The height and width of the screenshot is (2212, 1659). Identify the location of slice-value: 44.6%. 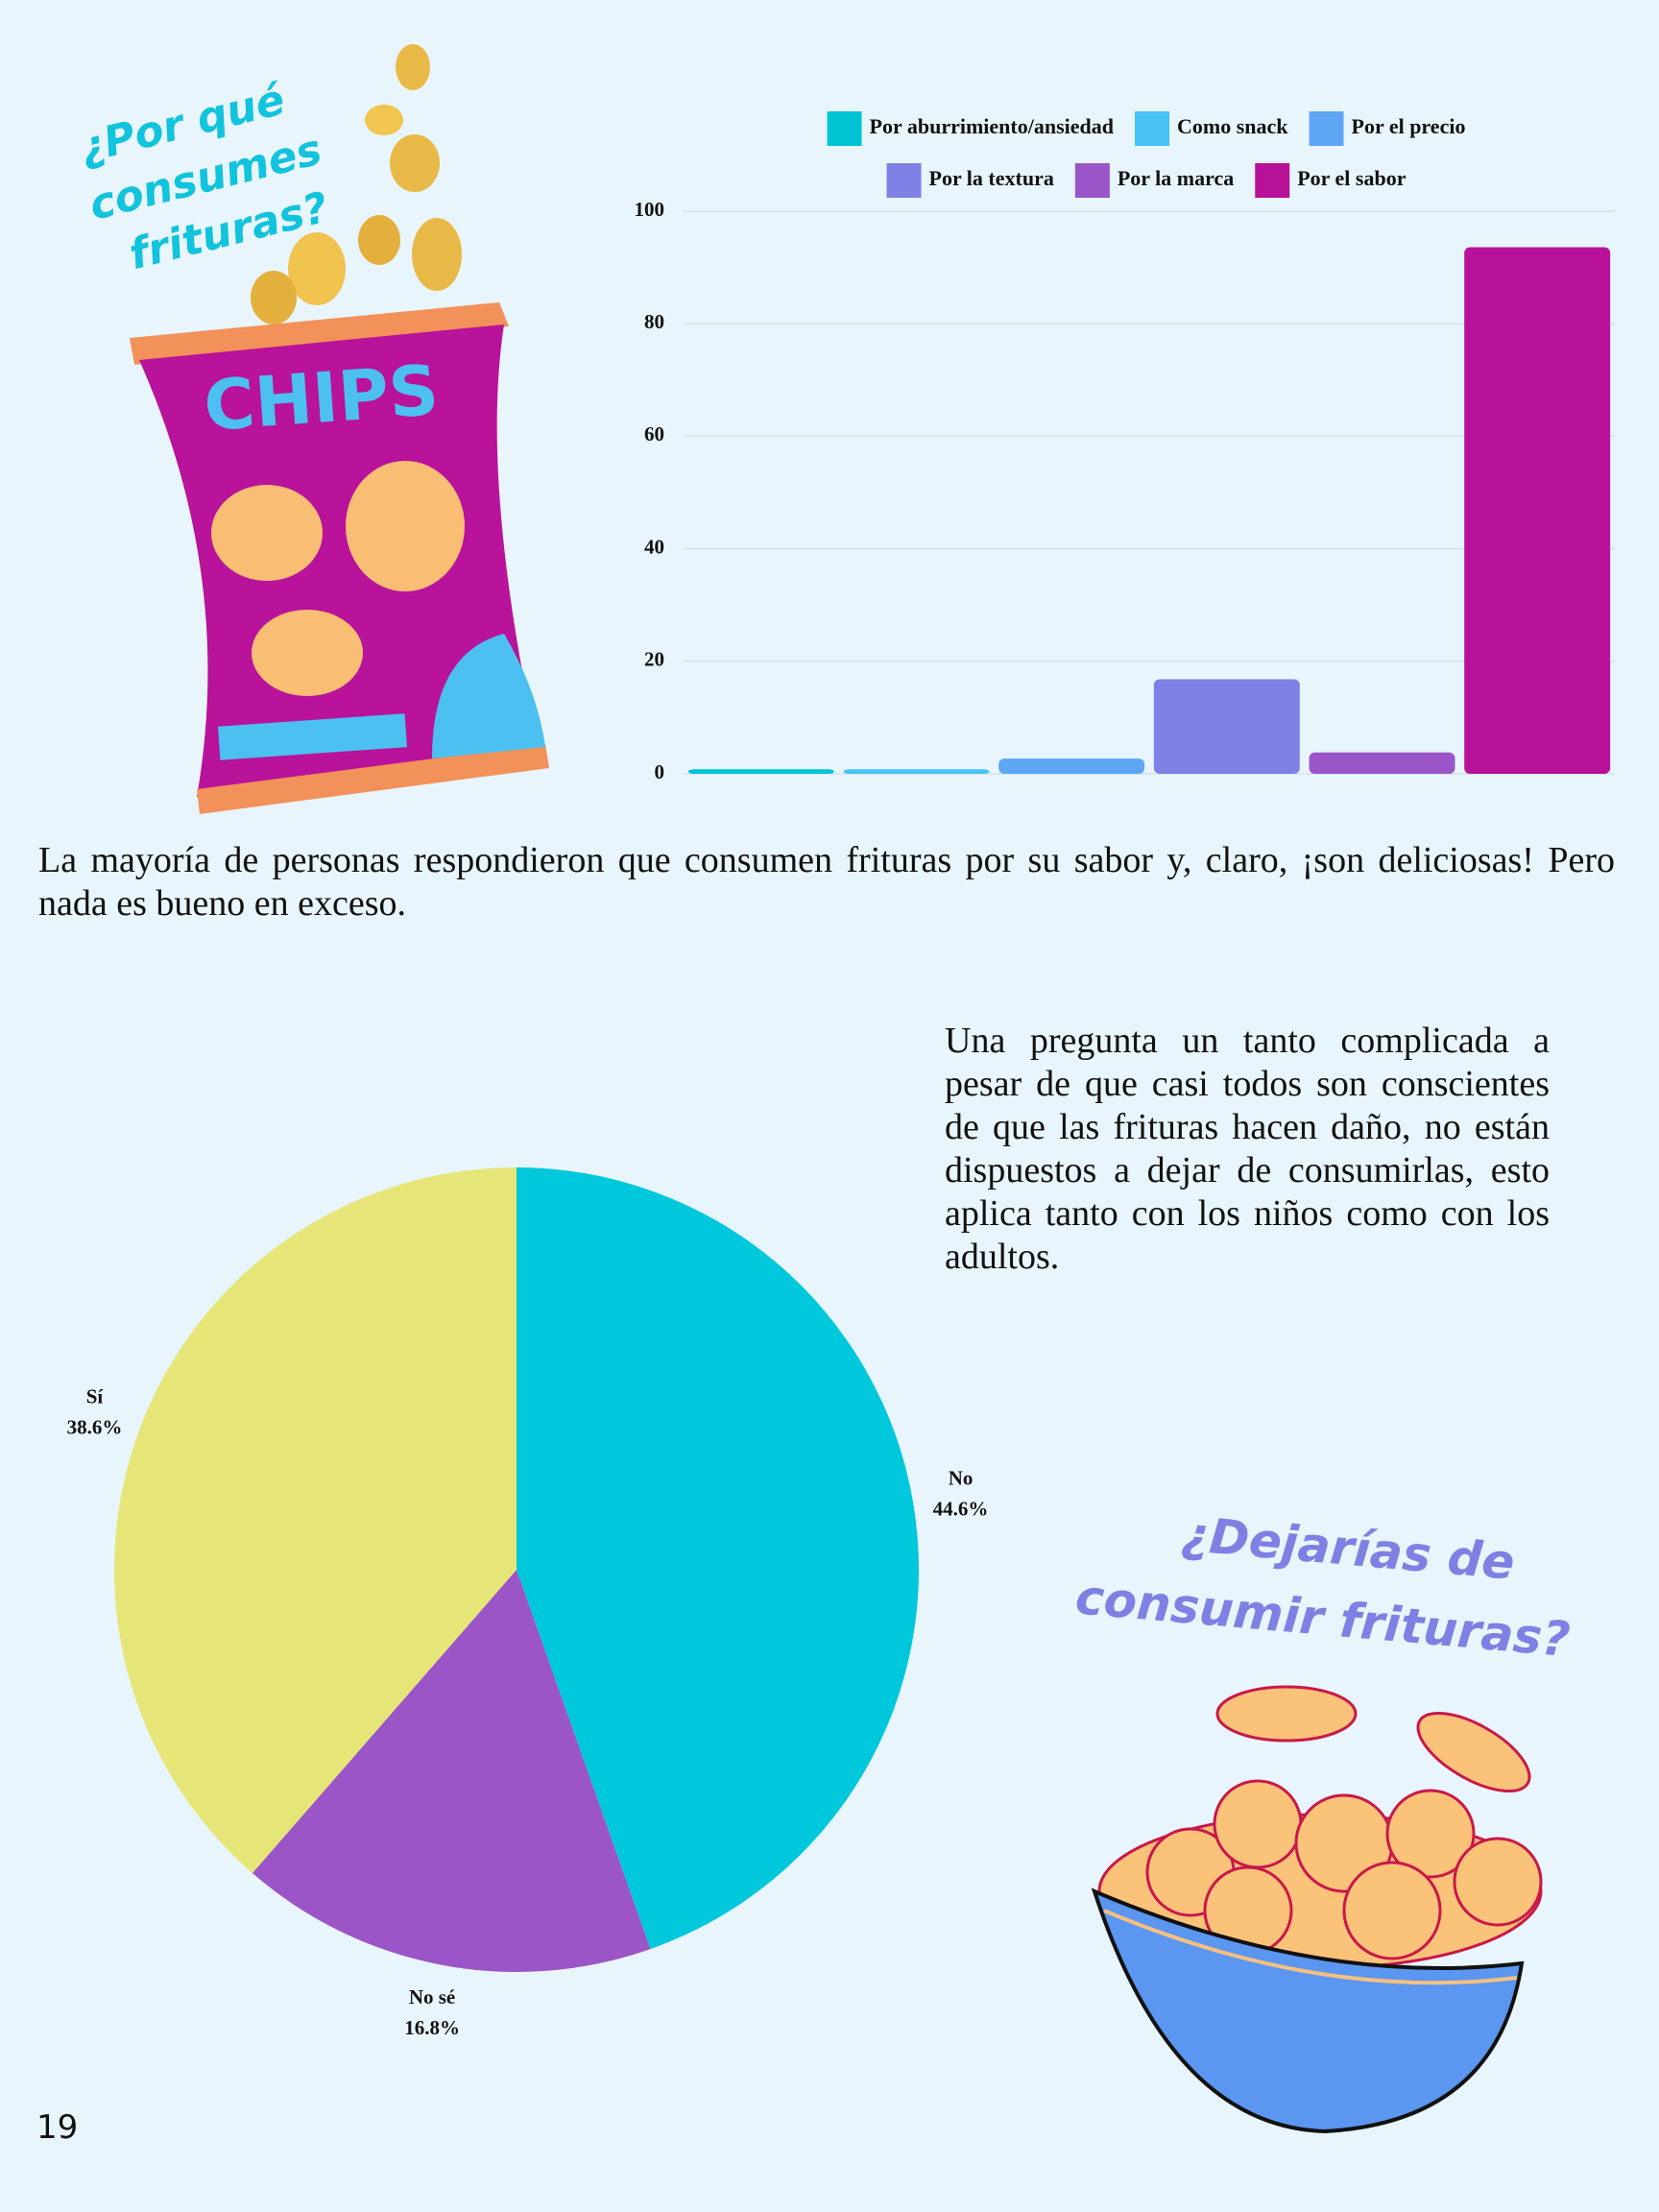
(961, 1510).